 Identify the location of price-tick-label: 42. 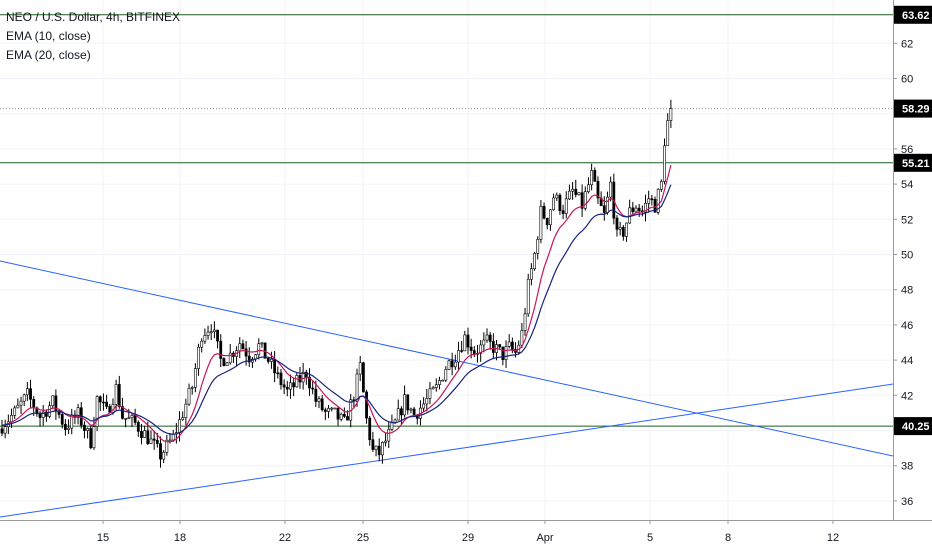
(907, 396).